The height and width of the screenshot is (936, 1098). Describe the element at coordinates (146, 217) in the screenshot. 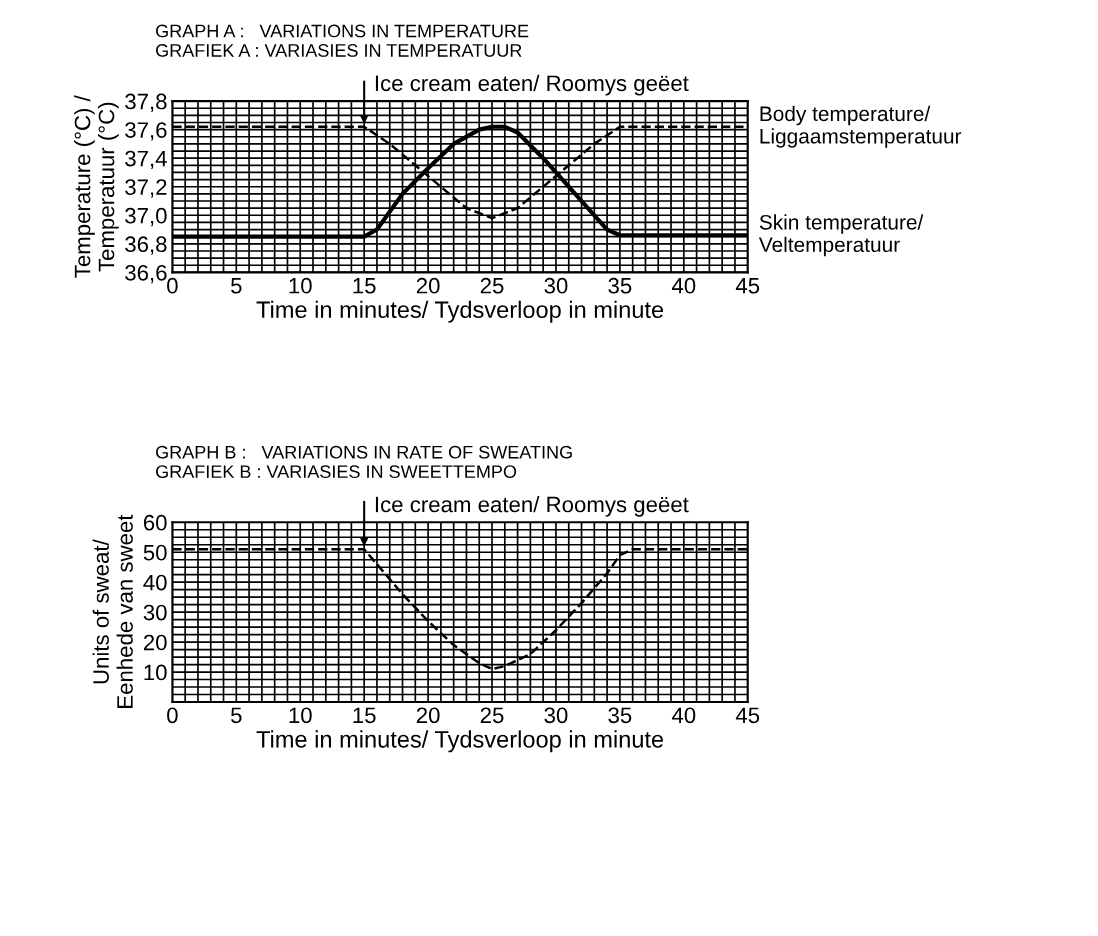

I see `y-tick-label: 37,0` at that location.